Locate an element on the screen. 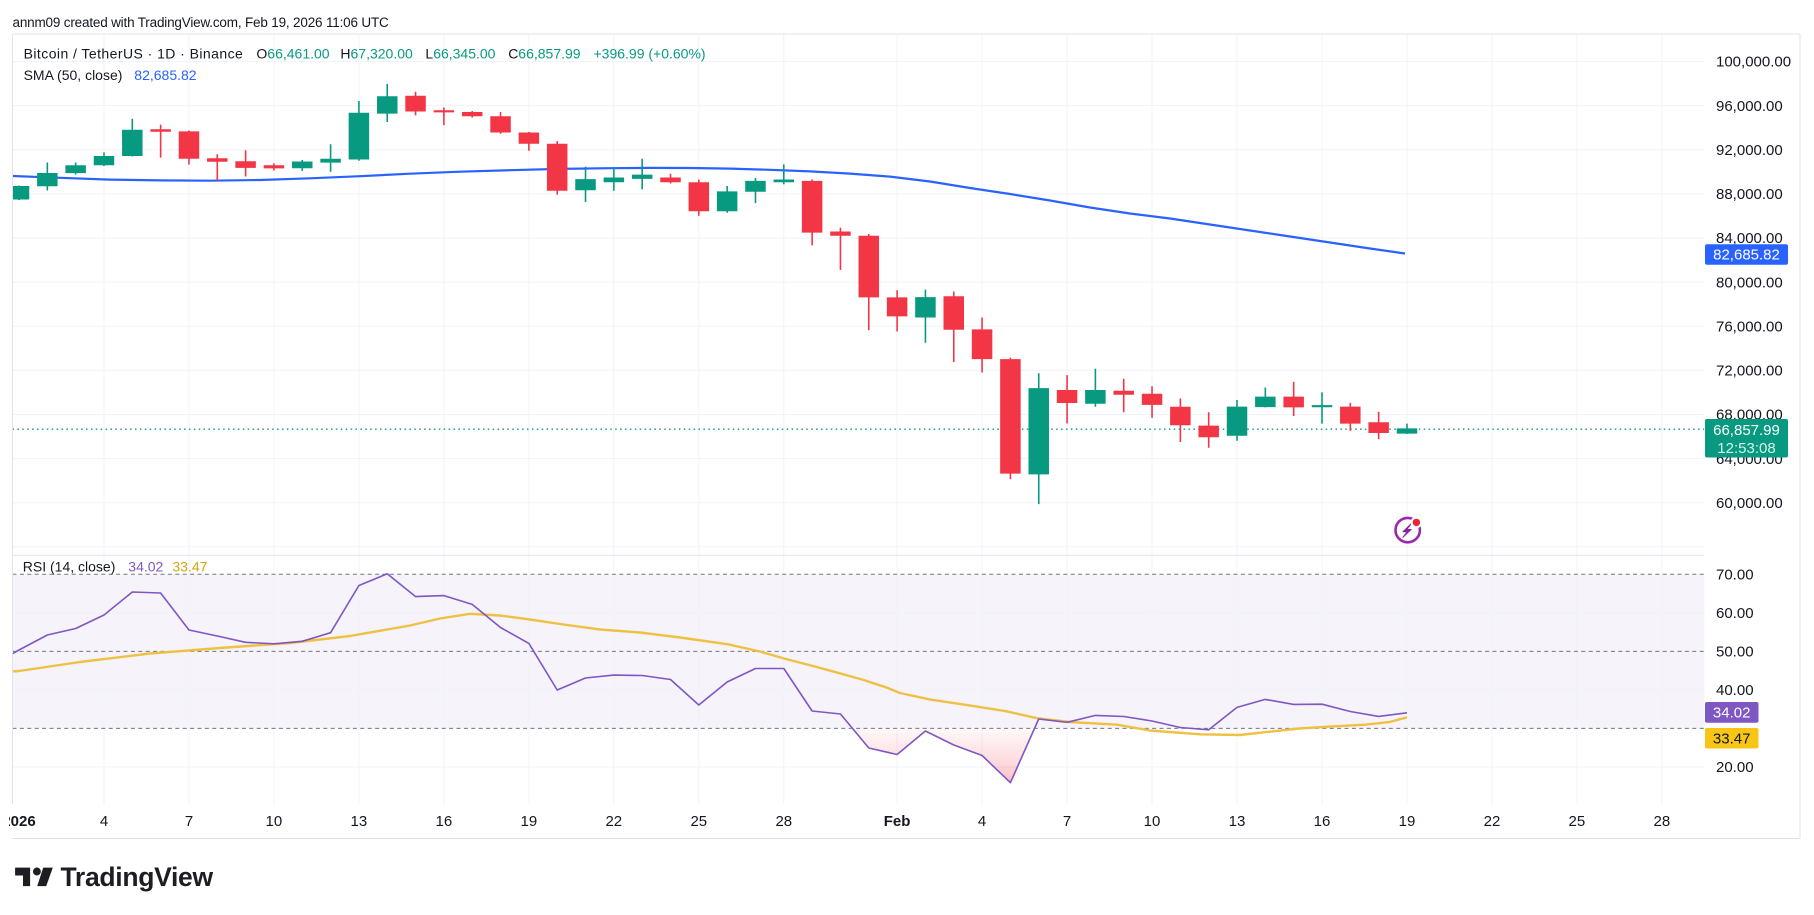 The width and height of the screenshot is (1814, 915). svg-text: 40.00 is located at coordinates (1735, 690).